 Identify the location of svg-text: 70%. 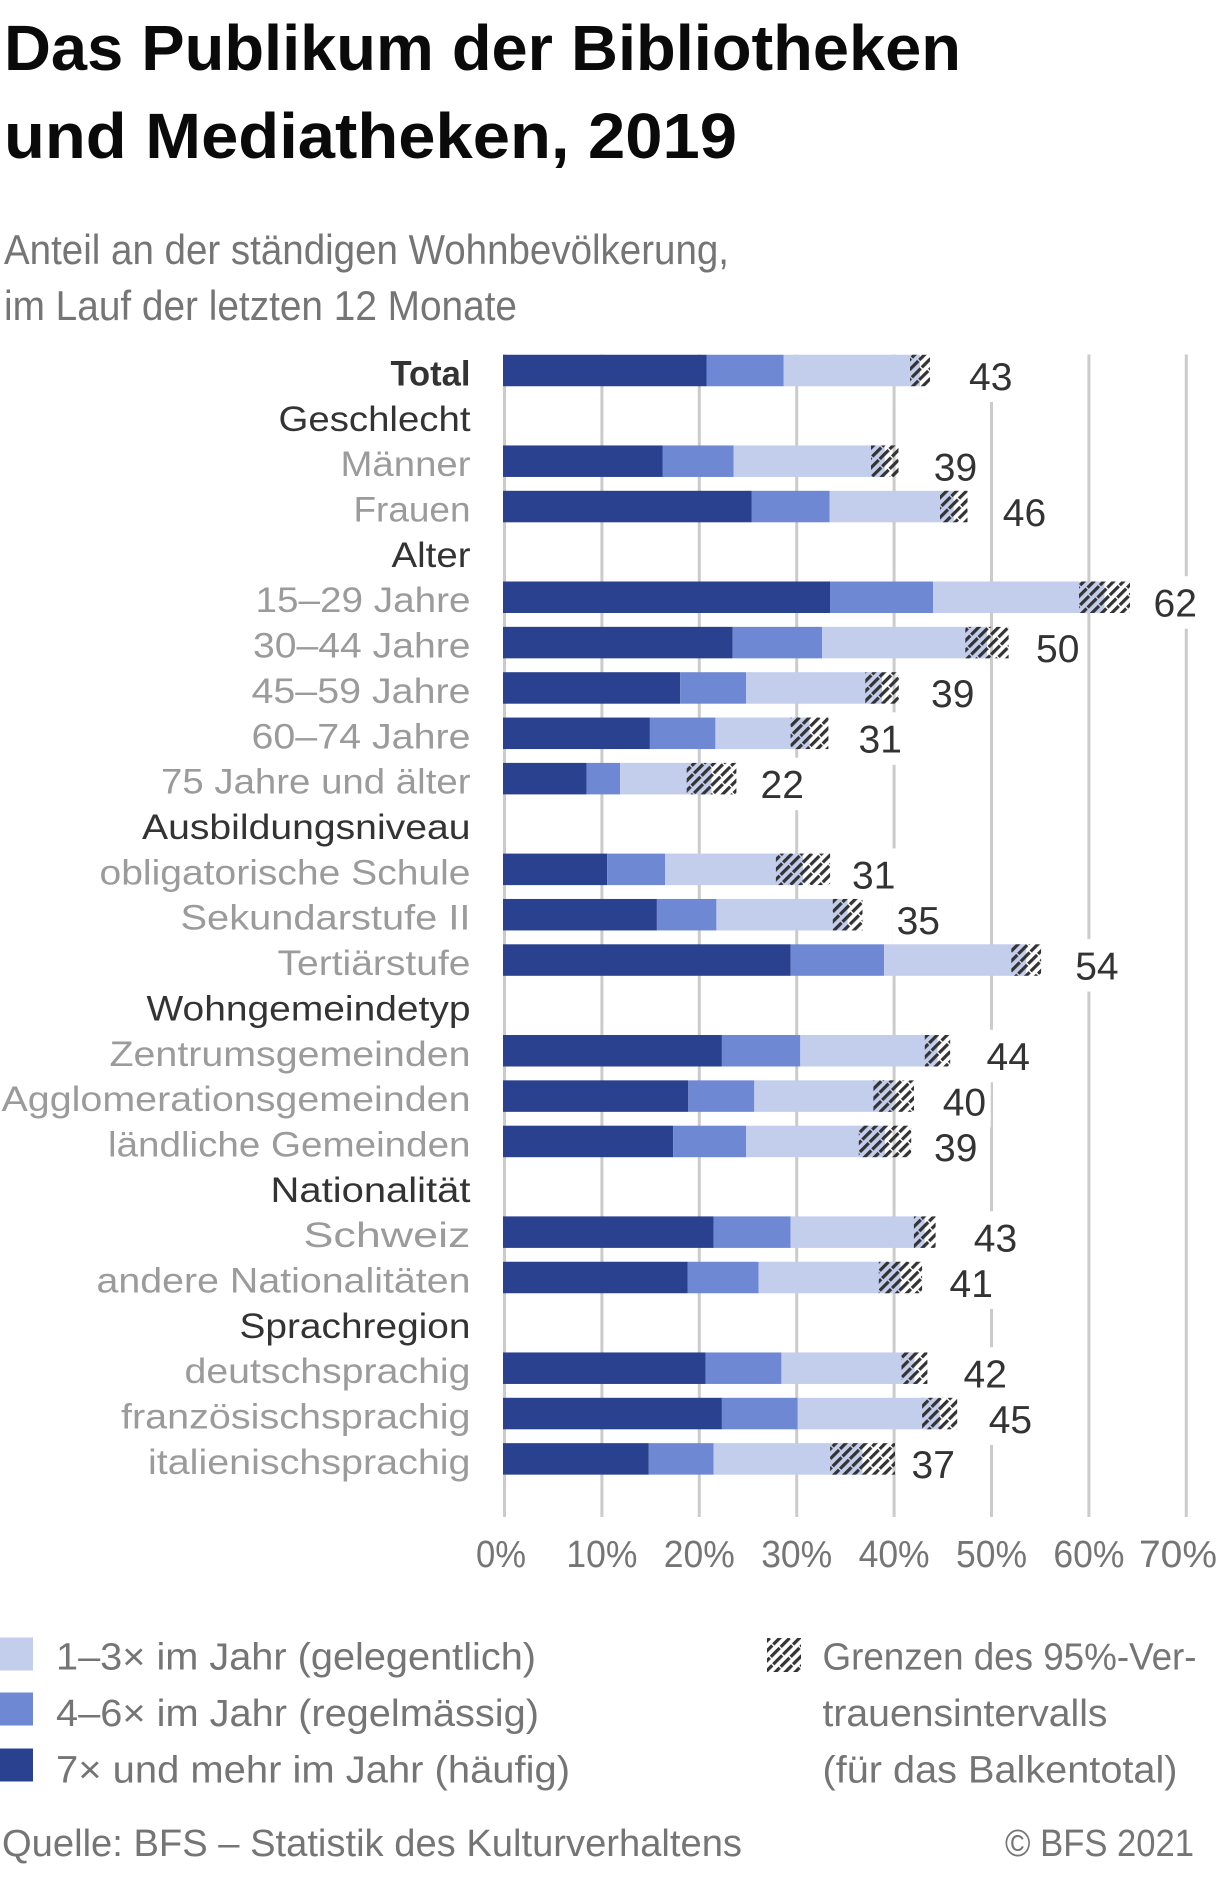
(1178, 1555).